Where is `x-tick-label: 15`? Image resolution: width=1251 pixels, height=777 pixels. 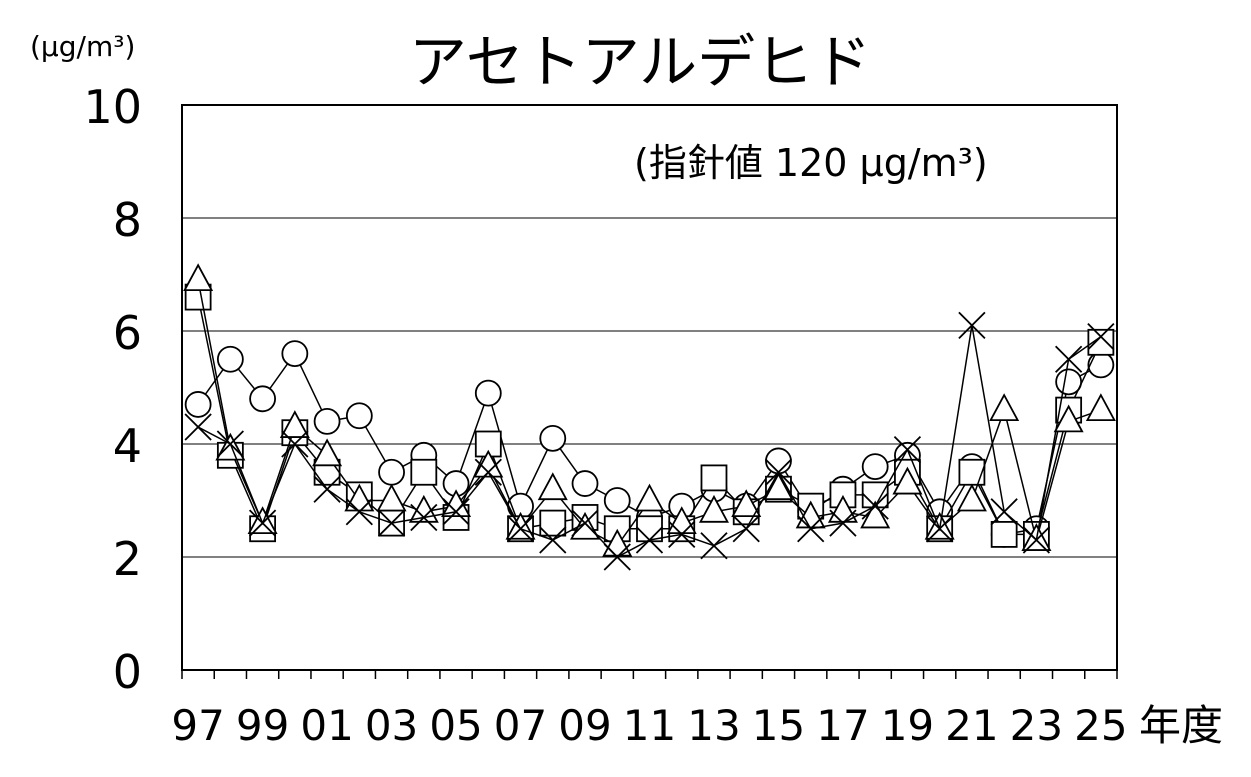 x-tick-label: 15 is located at coordinates (778, 725).